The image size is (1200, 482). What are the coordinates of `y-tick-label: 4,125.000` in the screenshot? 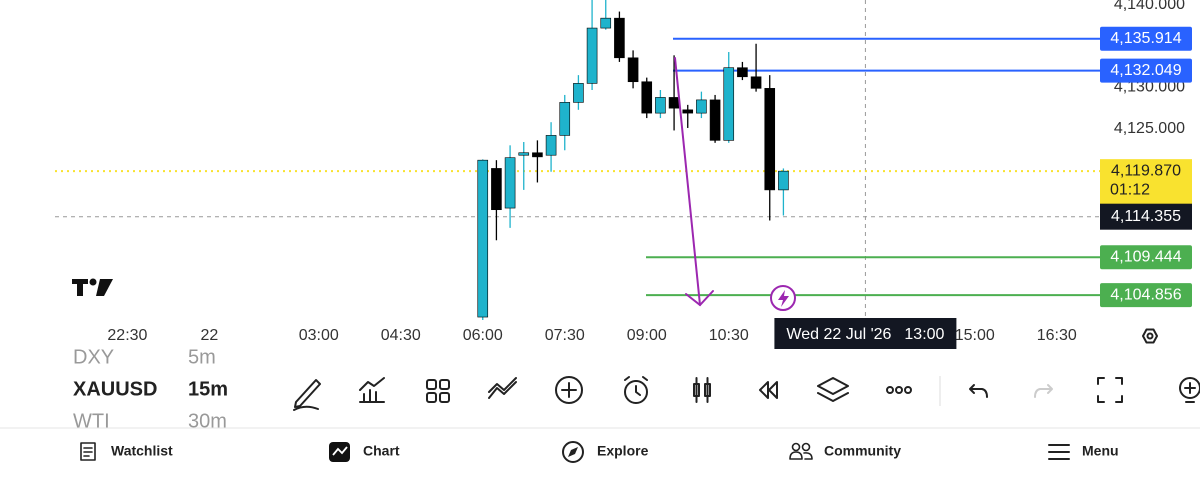 It's located at (1149, 128).